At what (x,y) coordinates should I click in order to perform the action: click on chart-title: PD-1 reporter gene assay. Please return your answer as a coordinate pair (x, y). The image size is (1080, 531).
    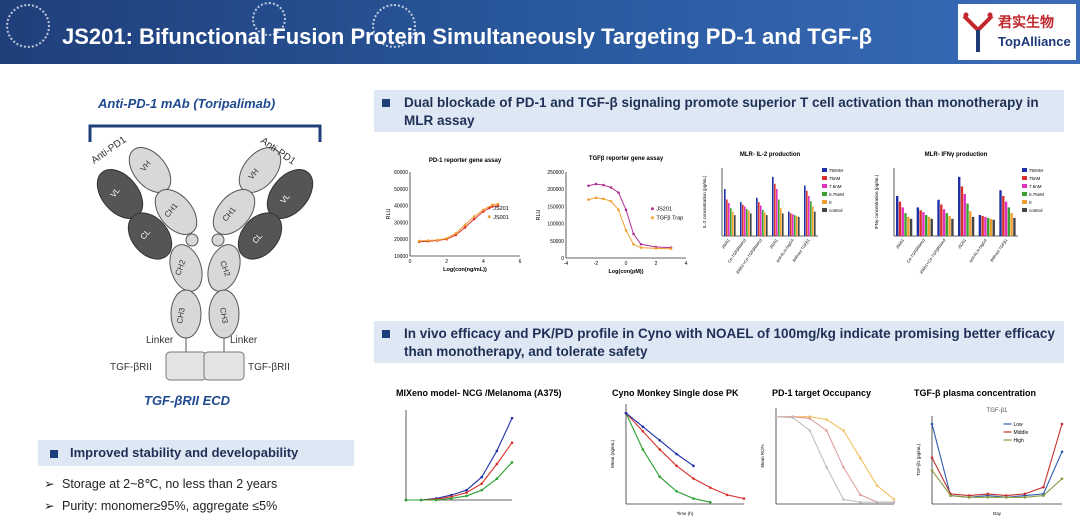
    Looking at the image, I should click on (465, 161).